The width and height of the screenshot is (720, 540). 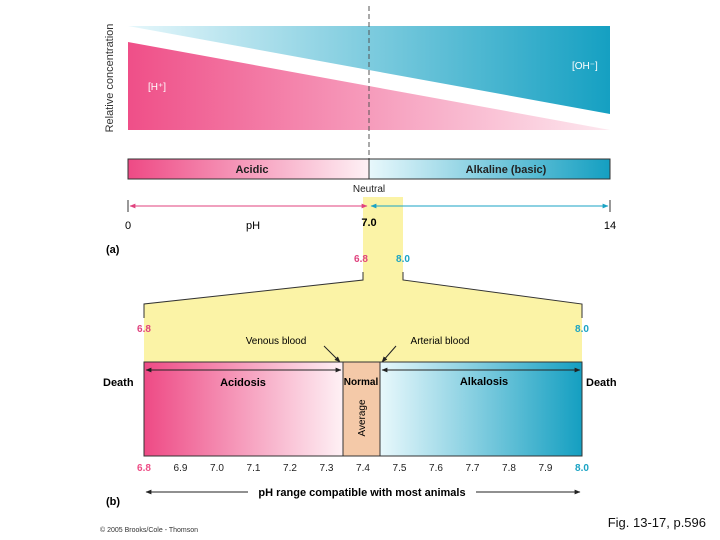 What do you see at coordinates (113, 502) in the screenshot?
I see `panel-b-label: (b)` at bounding box center [113, 502].